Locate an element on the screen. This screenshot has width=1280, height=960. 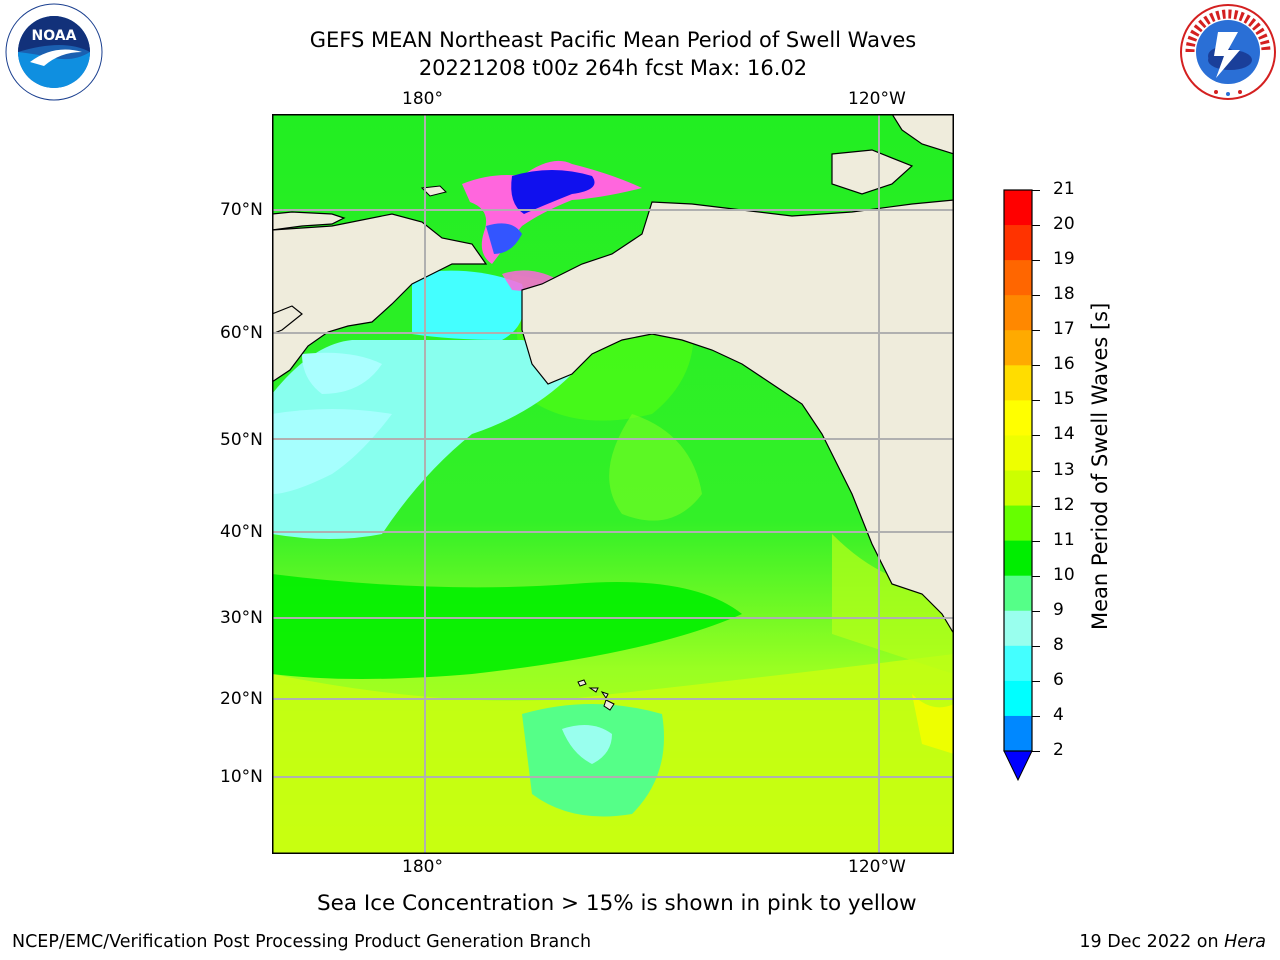
lat-label-10n: 10°N is located at coordinates (241, 777).